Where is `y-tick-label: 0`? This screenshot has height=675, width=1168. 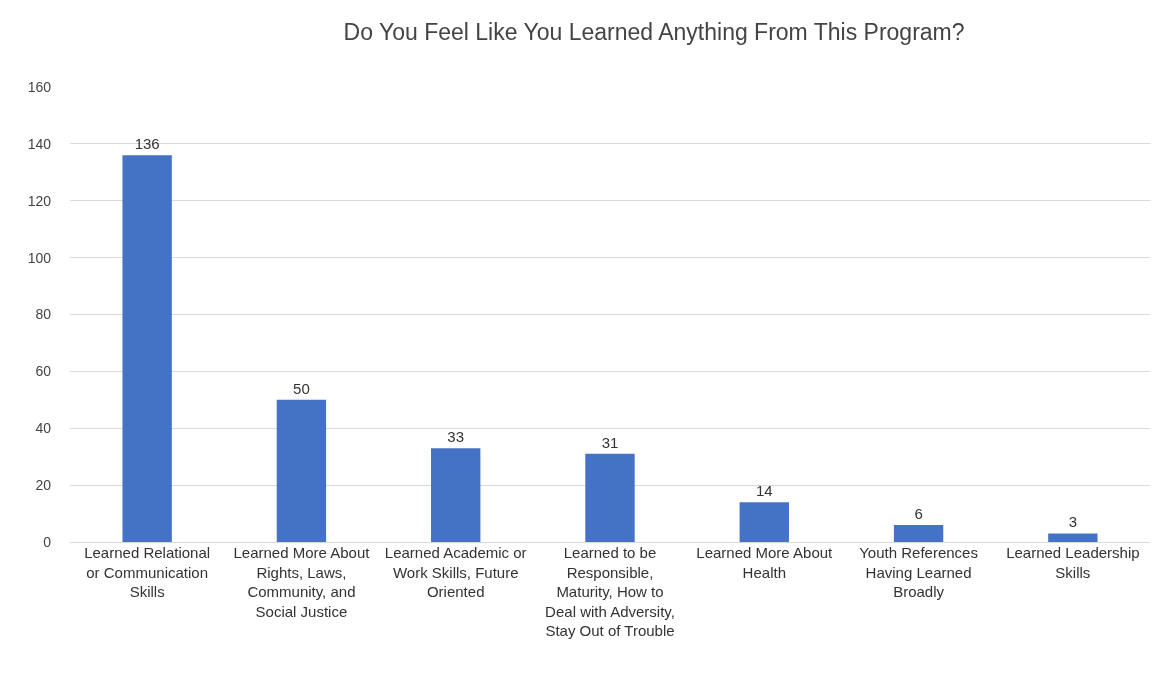
y-tick-label: 0 is located at coordinates (47, 541).